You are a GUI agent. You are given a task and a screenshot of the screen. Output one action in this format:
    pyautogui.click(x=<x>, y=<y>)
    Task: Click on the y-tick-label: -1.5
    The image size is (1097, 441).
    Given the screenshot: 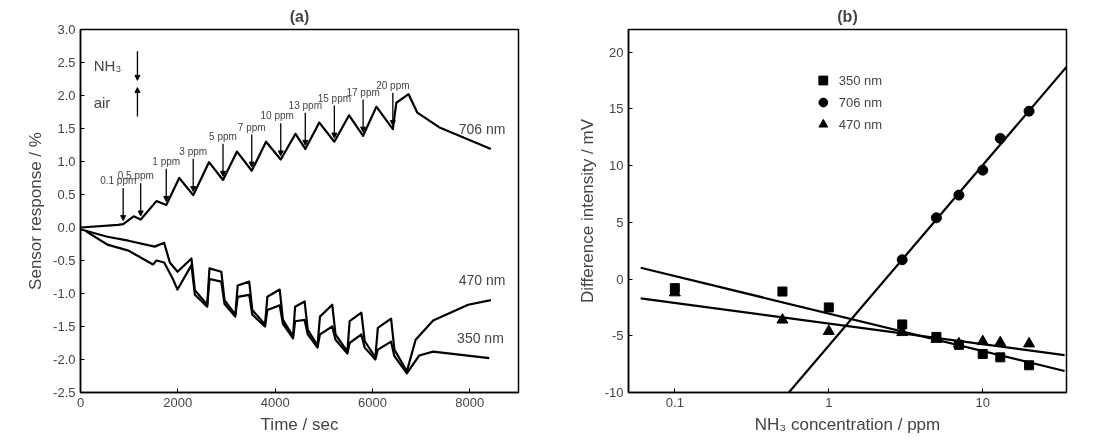 What is the action you would take?
    pyautogui.click(x=64, y=326)
    